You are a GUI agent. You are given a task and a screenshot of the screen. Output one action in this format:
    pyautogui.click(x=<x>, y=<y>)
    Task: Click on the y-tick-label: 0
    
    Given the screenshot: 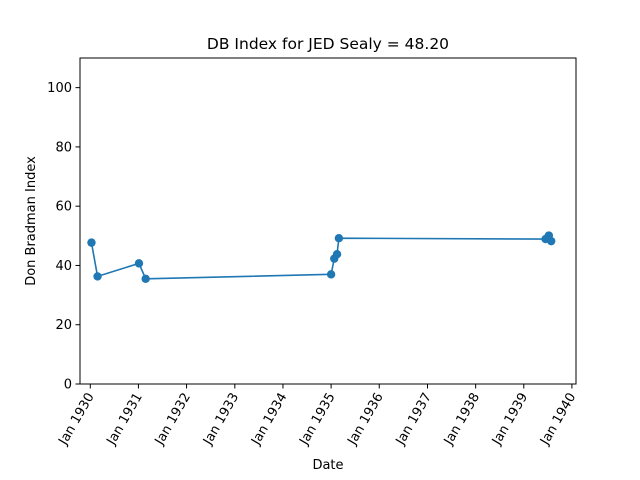 What is the action you would take?
    pyautogui.click(x=68, y=385)
    